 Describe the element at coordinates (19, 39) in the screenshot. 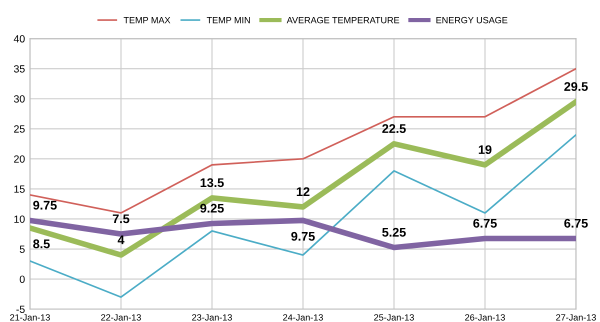

I see `y-tick-label: 40` at that location.